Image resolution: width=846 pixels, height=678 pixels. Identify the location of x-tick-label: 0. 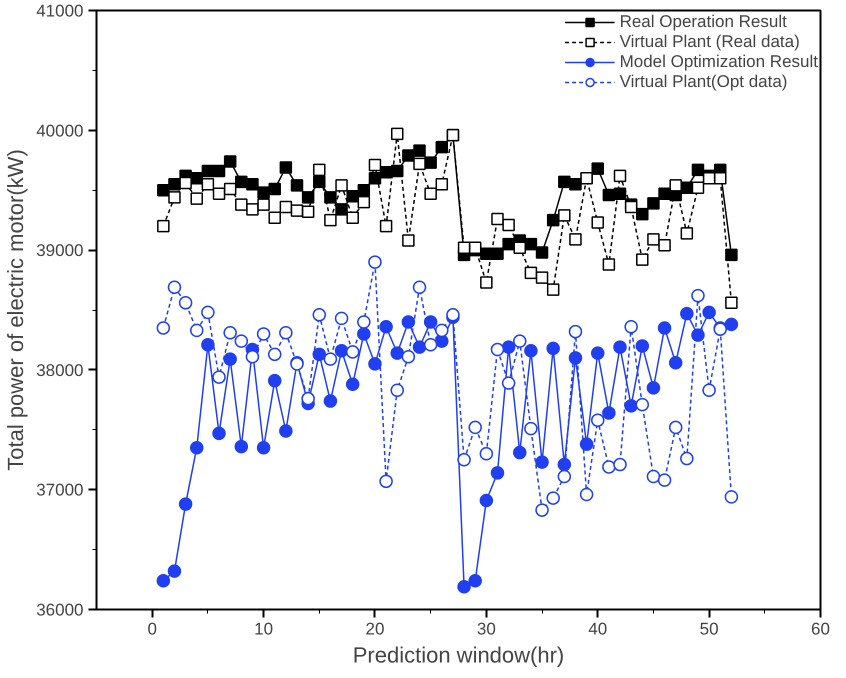
(152, 629).